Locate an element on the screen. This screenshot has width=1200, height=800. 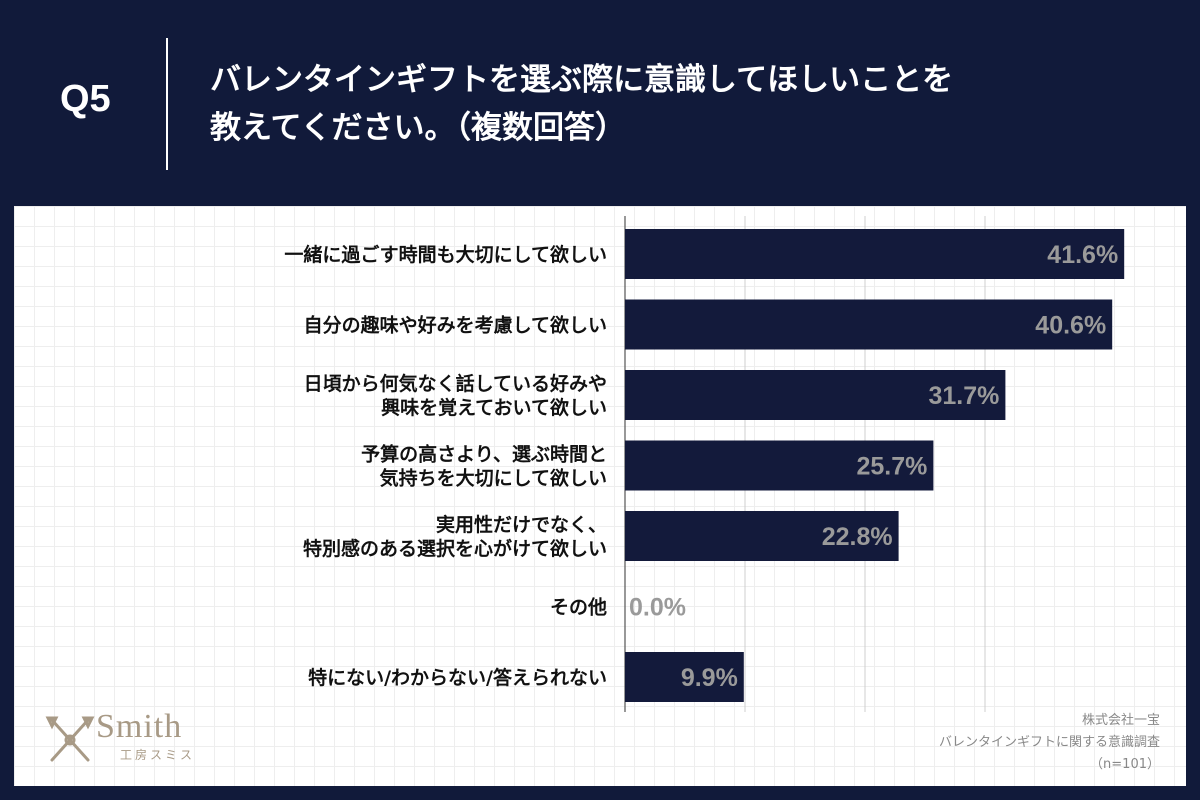
value-label-3: 25.7% is located at coordinates (892, 467).